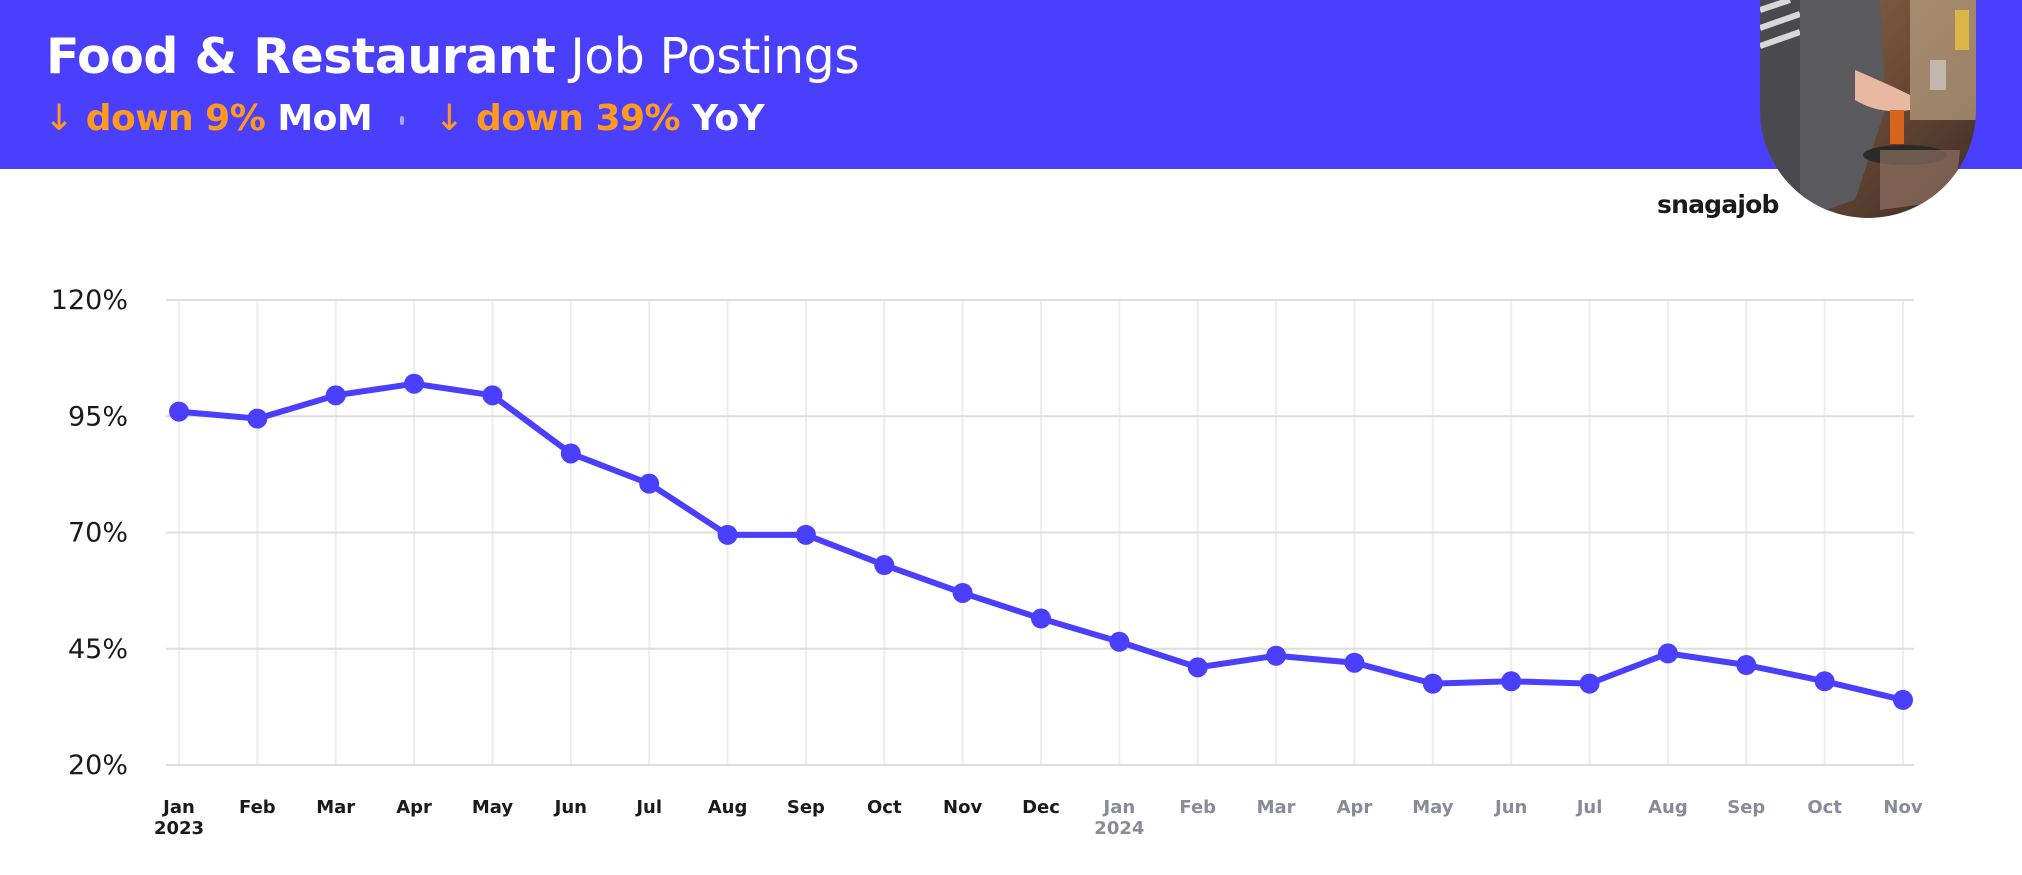  I want to click on trend-summary: ↓ down 9% MoM ↓ down 39% YoY, so click(404, 118).